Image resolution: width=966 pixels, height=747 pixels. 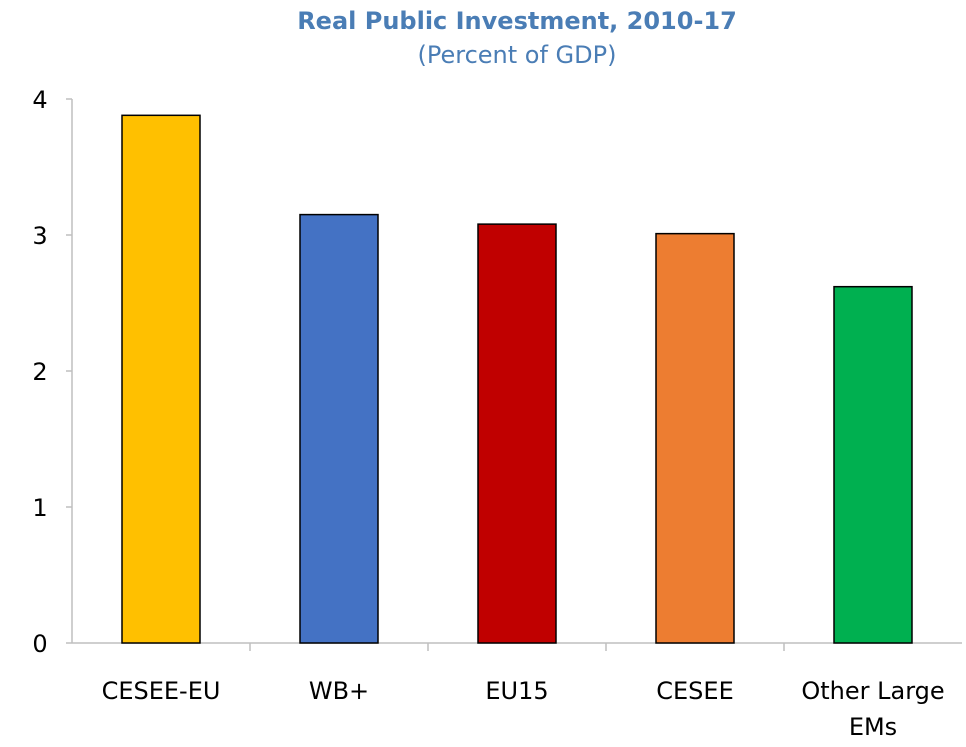 What do you see at coordinates (517, 21) in the screenshot?
I see `chart-title: Real Public Investment, 2010-17` at bounding box center [517, 21].